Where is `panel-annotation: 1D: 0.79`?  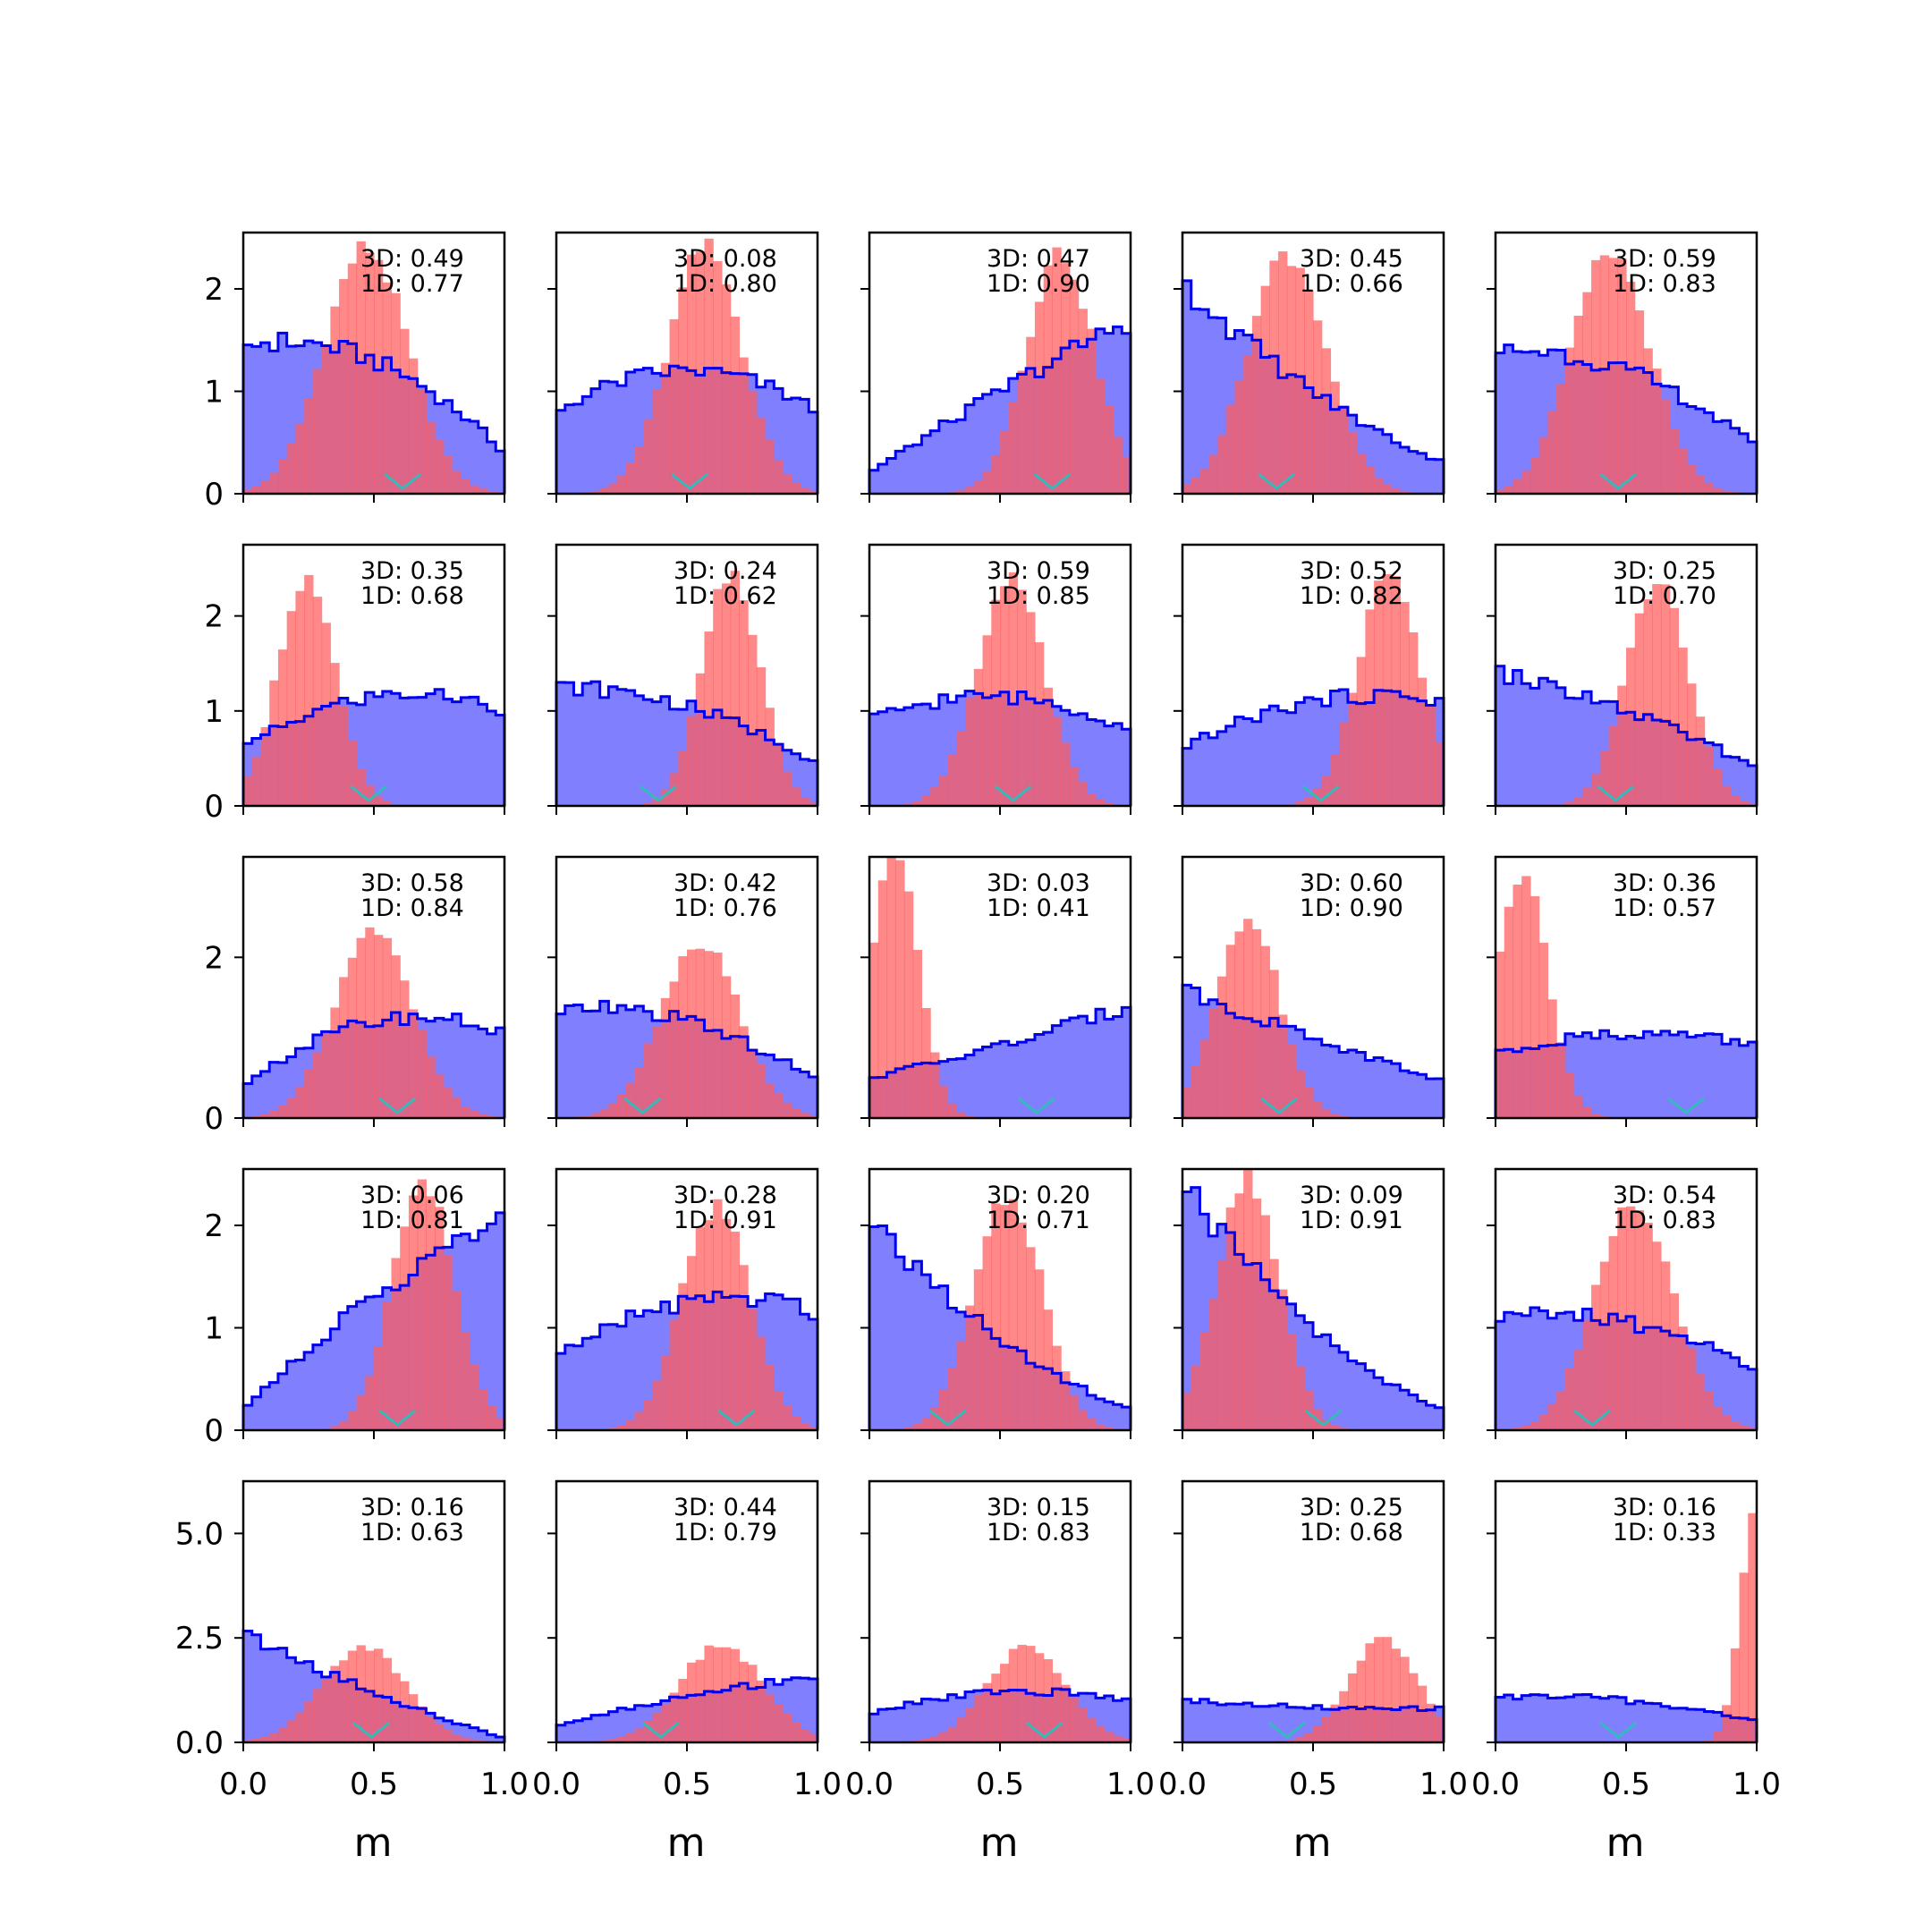 panel-annotation: 1D: 0.79 is located at coordinates (725, 1532).